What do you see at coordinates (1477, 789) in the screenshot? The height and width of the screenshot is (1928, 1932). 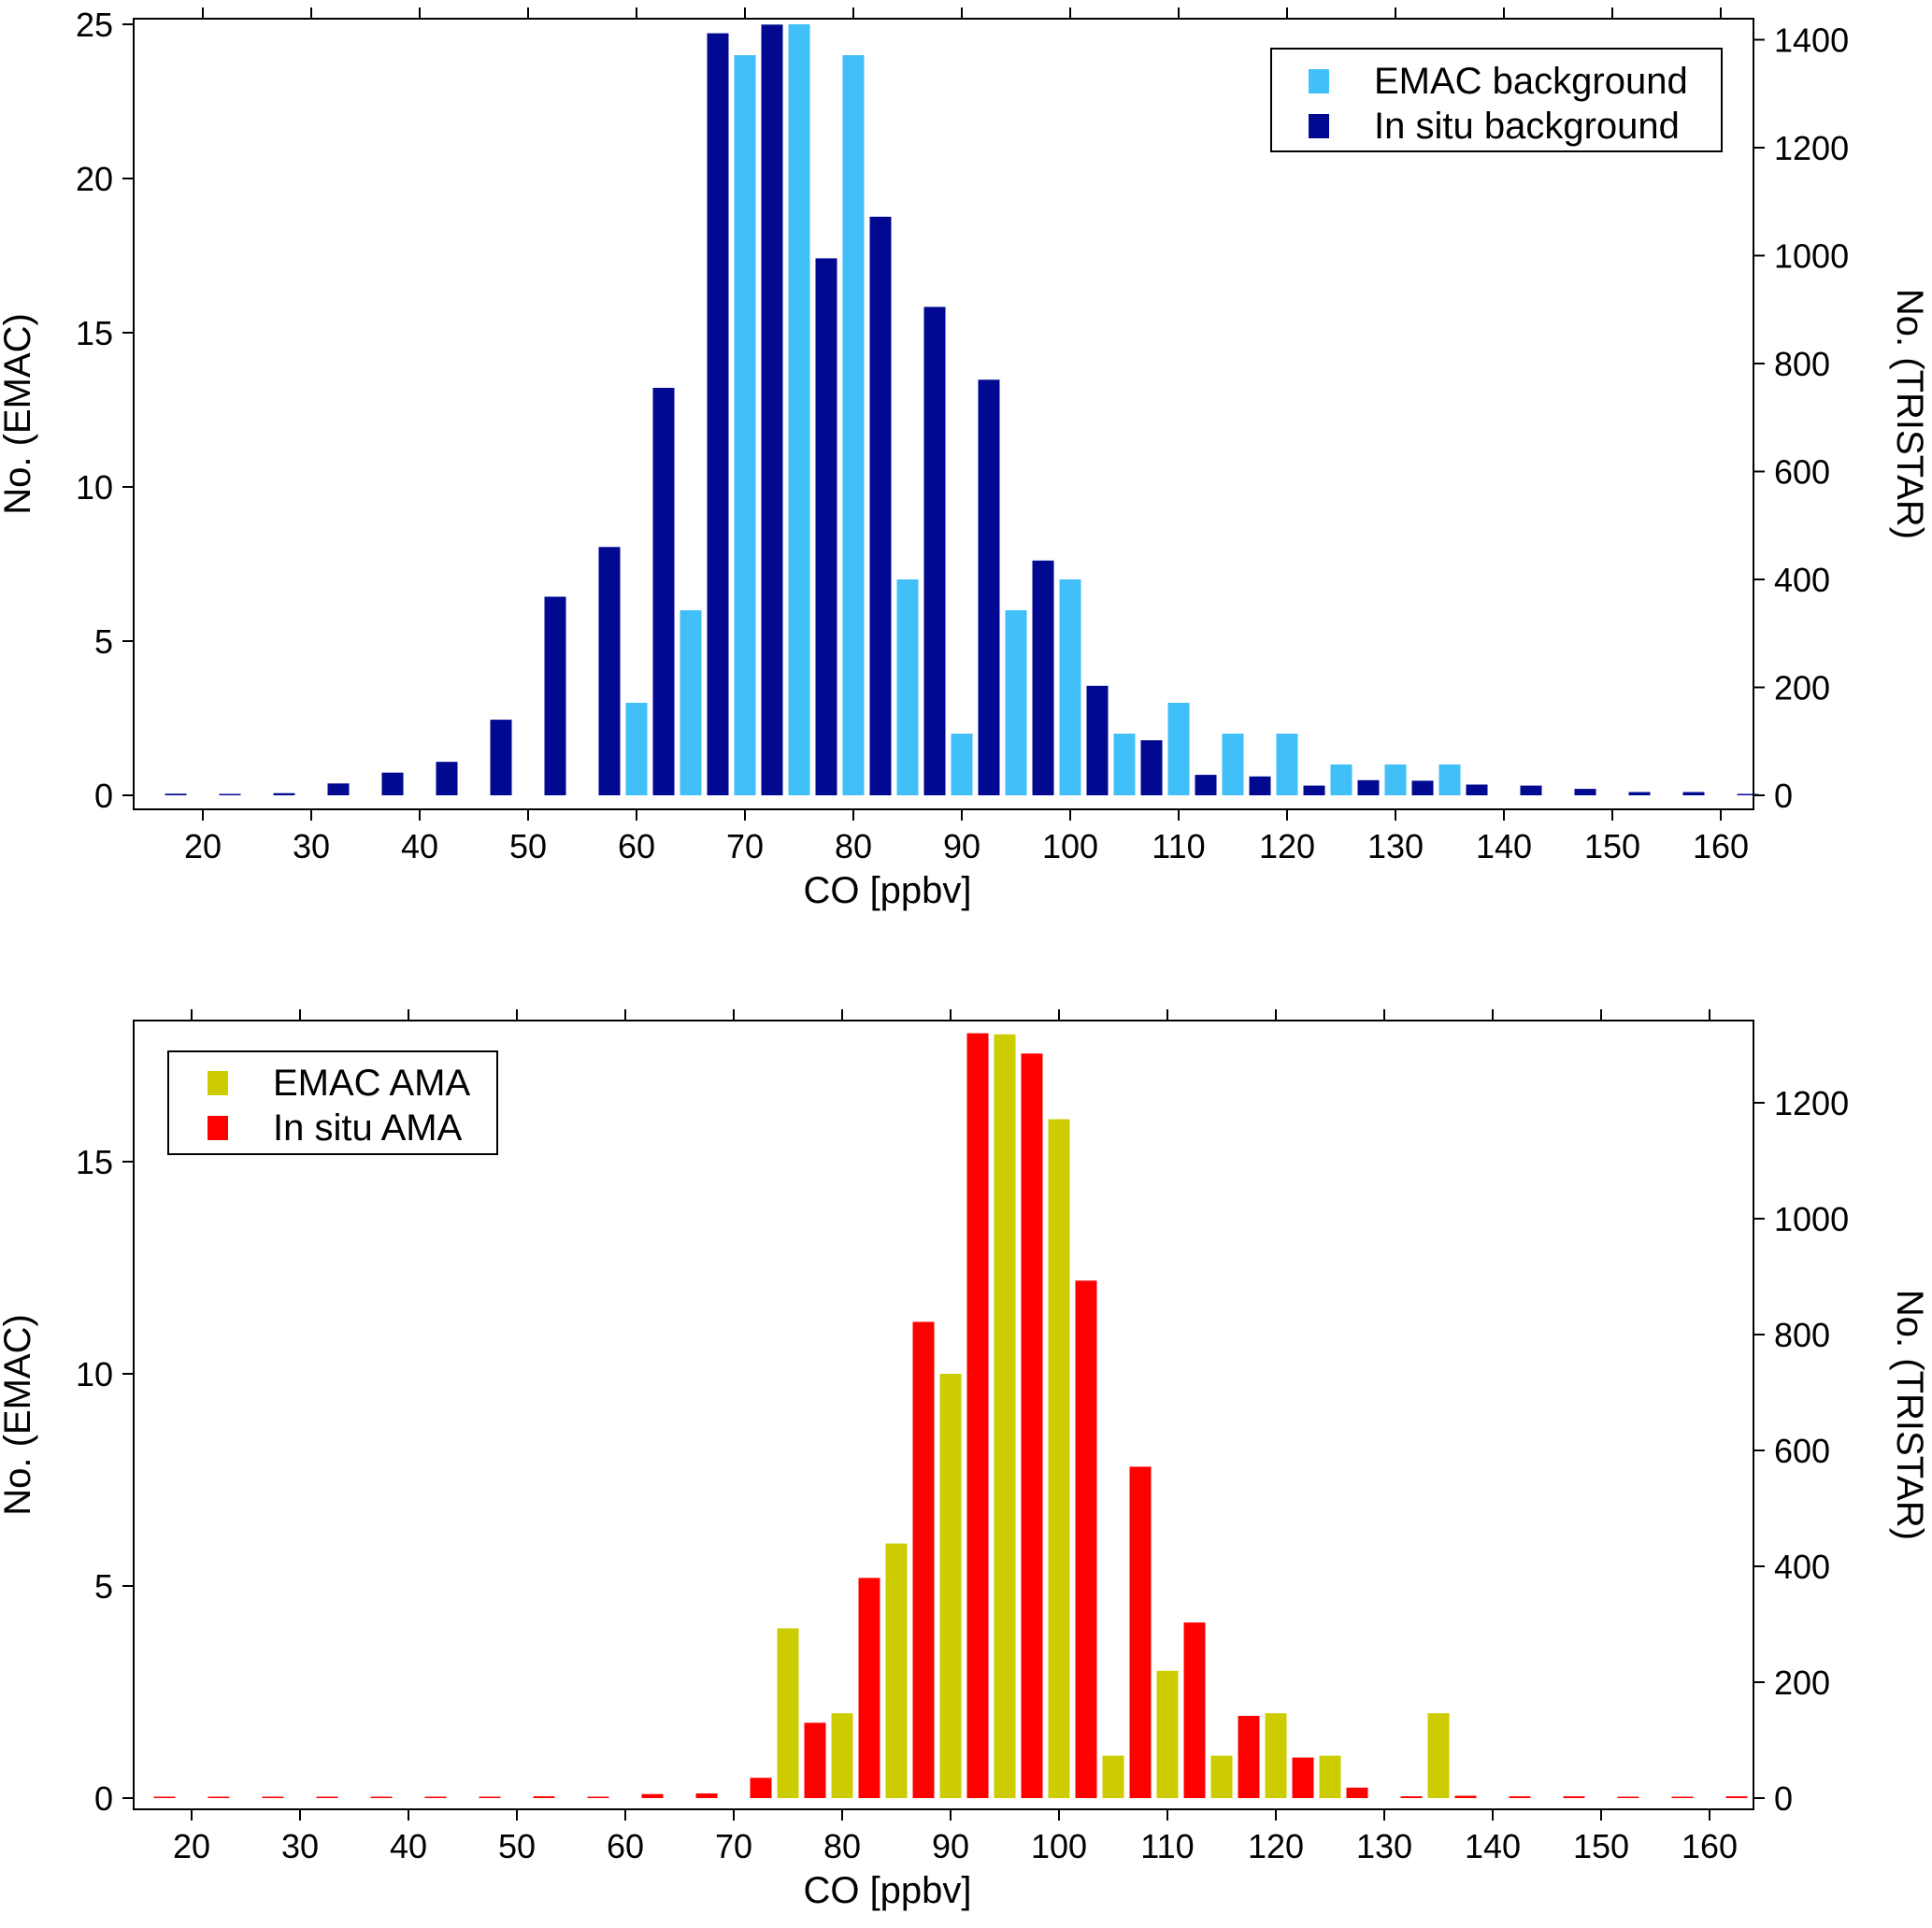 I see `bar-insitu-background-137.5` at bounding box center [1477, 789].